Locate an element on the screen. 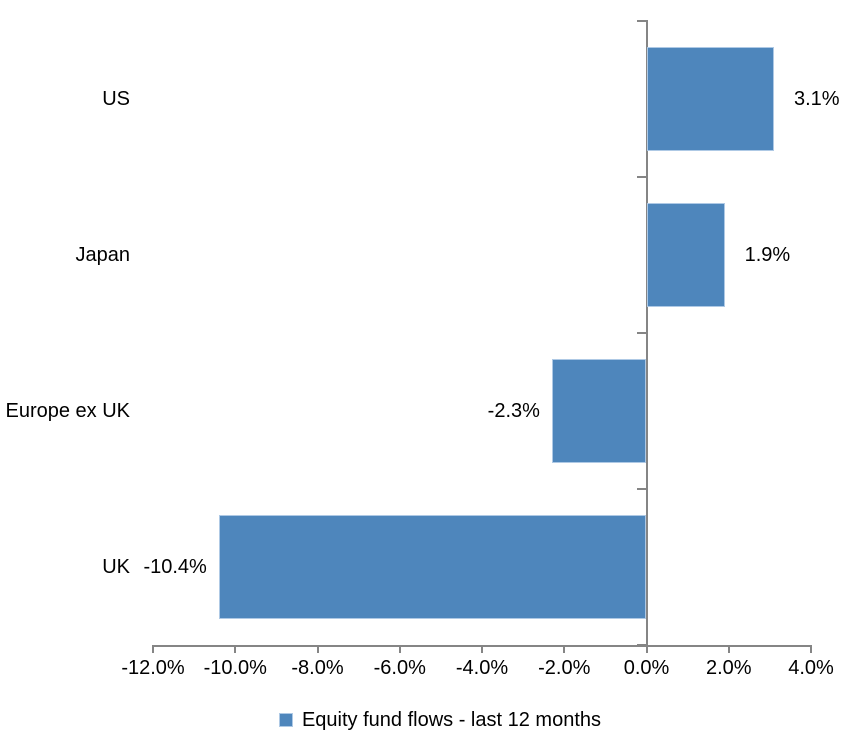  x-tick-label: -6.0% is located at coordinates (399, 668).